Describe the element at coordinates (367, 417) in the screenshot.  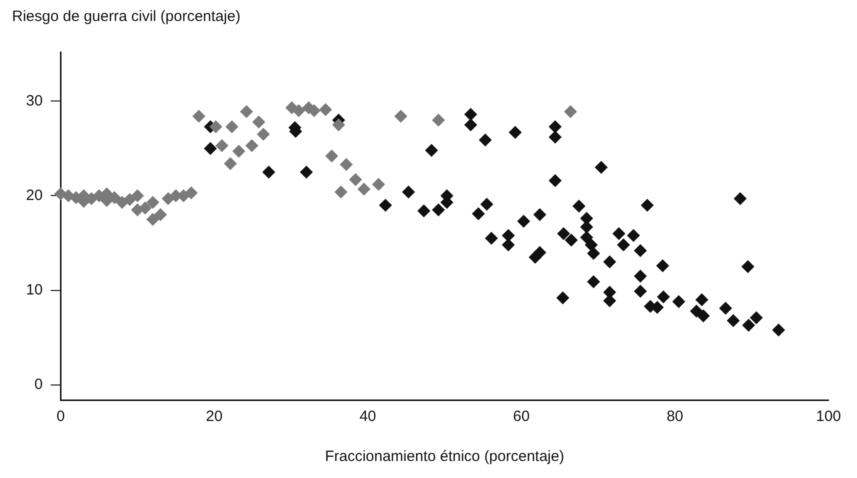
I see `x-tick-label: 40` at that location.